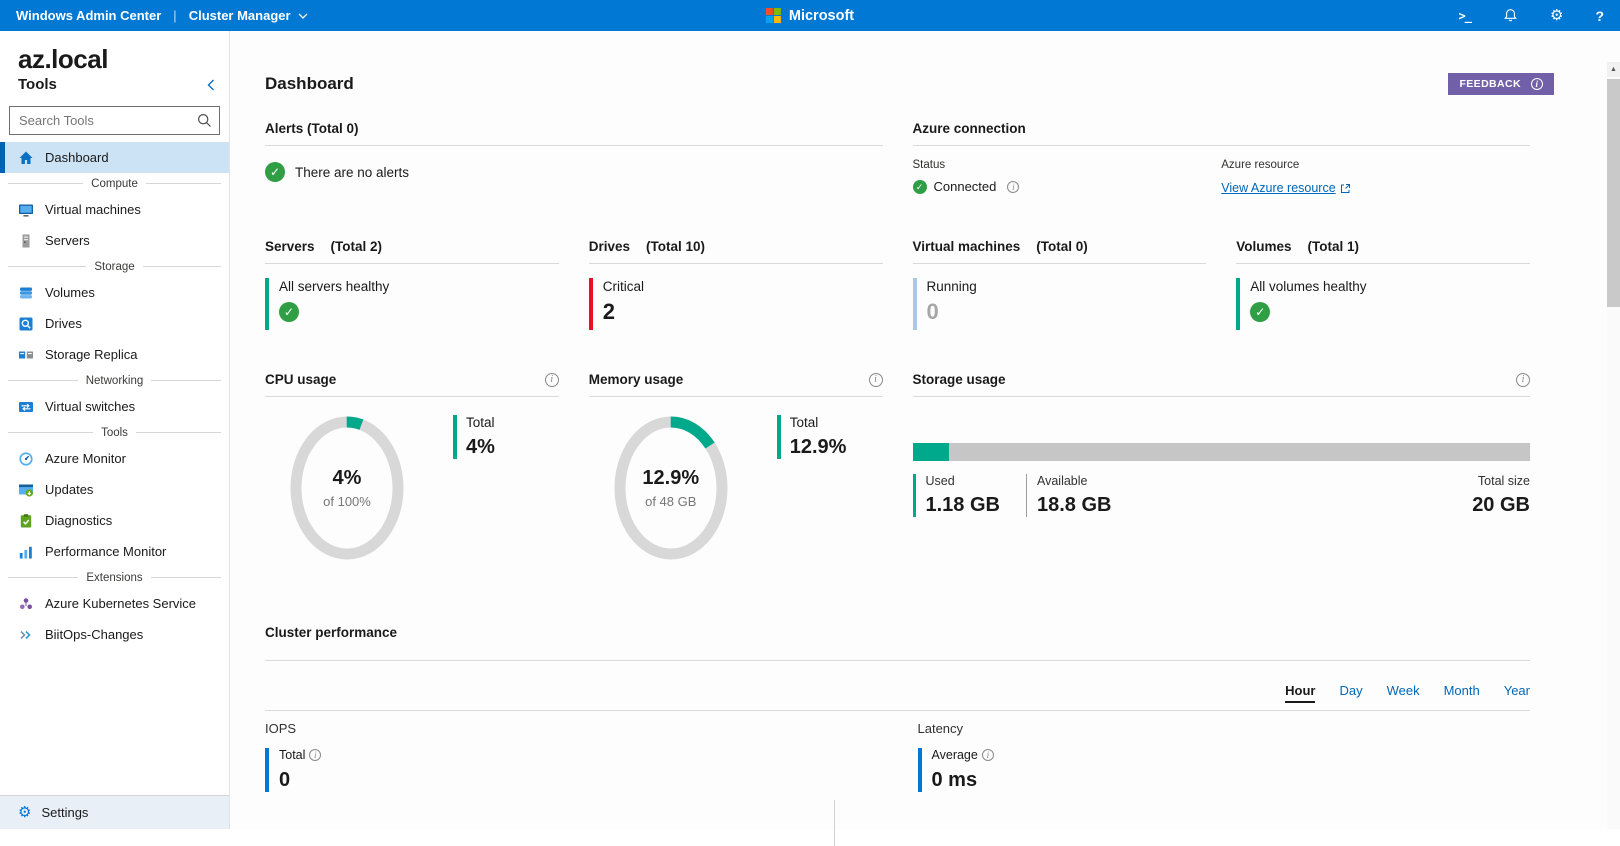 Image resolution: width=1620 pixels, height=846 pixels. I want to click on storage-used-stat: Used 1.18 GB, so click(956, 495).